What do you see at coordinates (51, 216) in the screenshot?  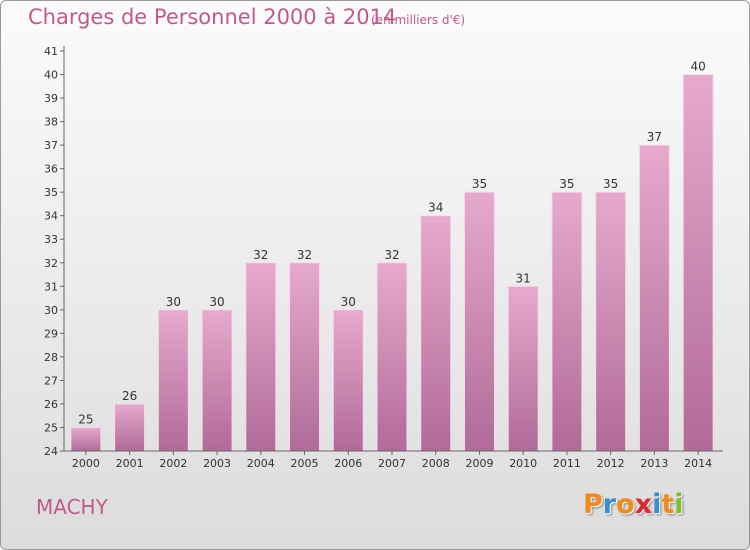 I see `y-tick-label: 34` at bounding box center [51, 216].